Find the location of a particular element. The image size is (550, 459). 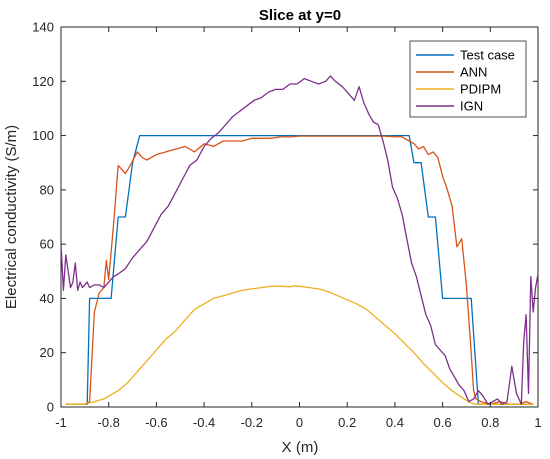

x-axis-label: X (m) is located at coordinates (300, 447).